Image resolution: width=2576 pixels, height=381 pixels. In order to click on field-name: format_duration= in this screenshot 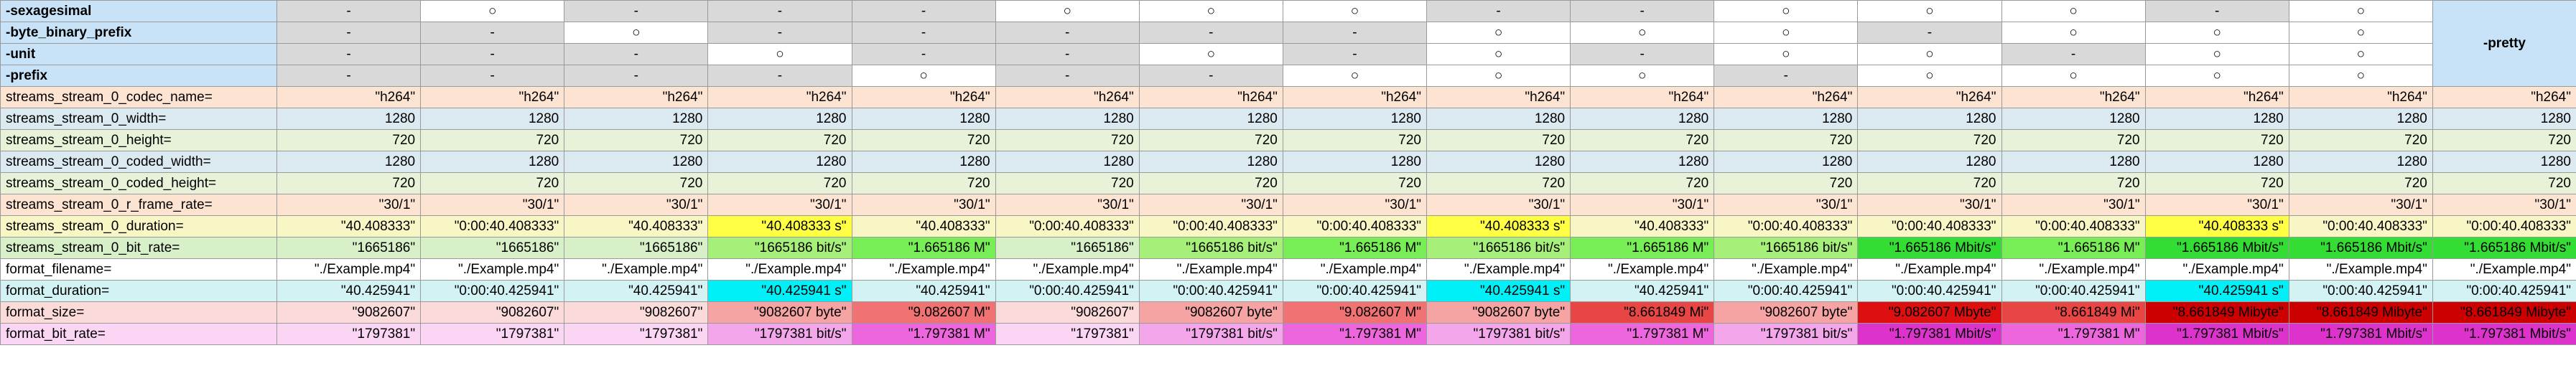, I will do `click(138, 291)`.